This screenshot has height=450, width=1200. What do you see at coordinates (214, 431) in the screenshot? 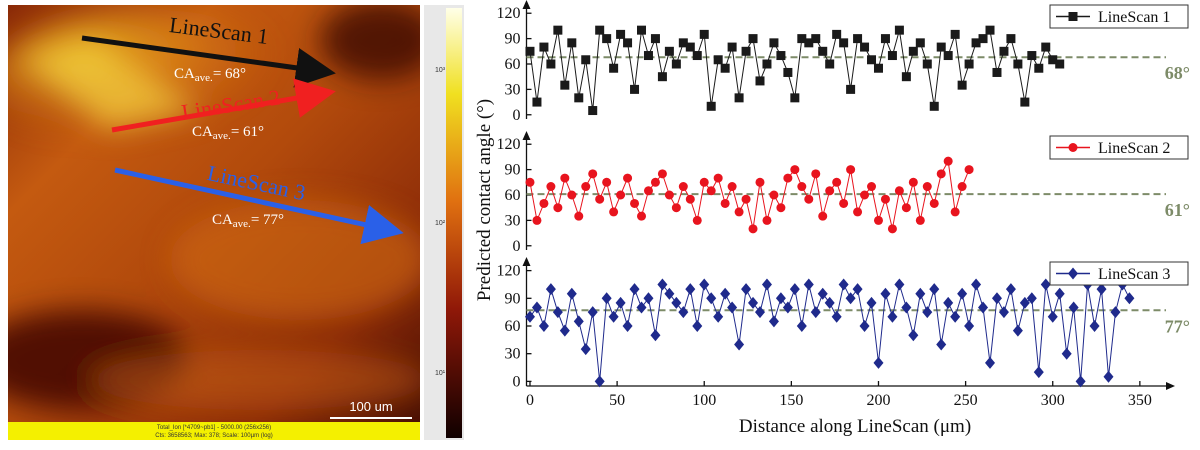
I see `footer-bar` at bounding box center [214, 431].